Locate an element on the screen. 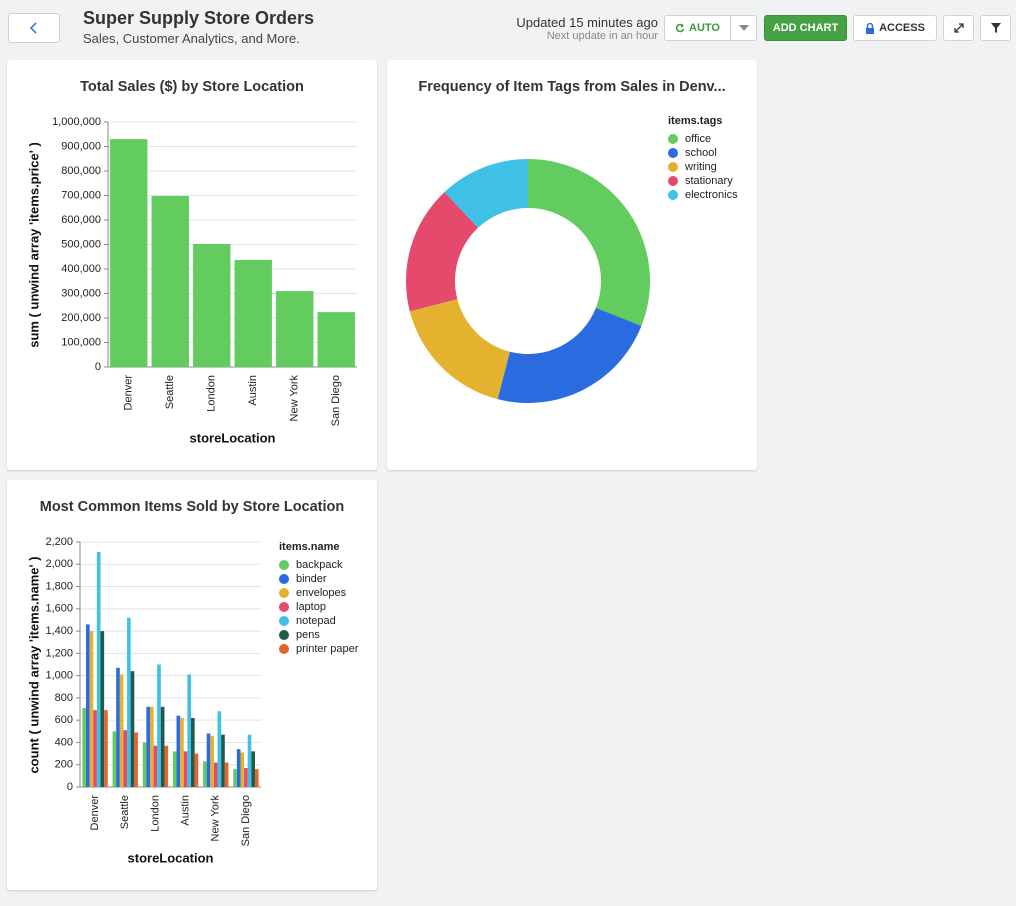 Image resolution: width=1016 pixels, height=906 pixels. y-tick-label: 600 is located at coordinates (64, 720).